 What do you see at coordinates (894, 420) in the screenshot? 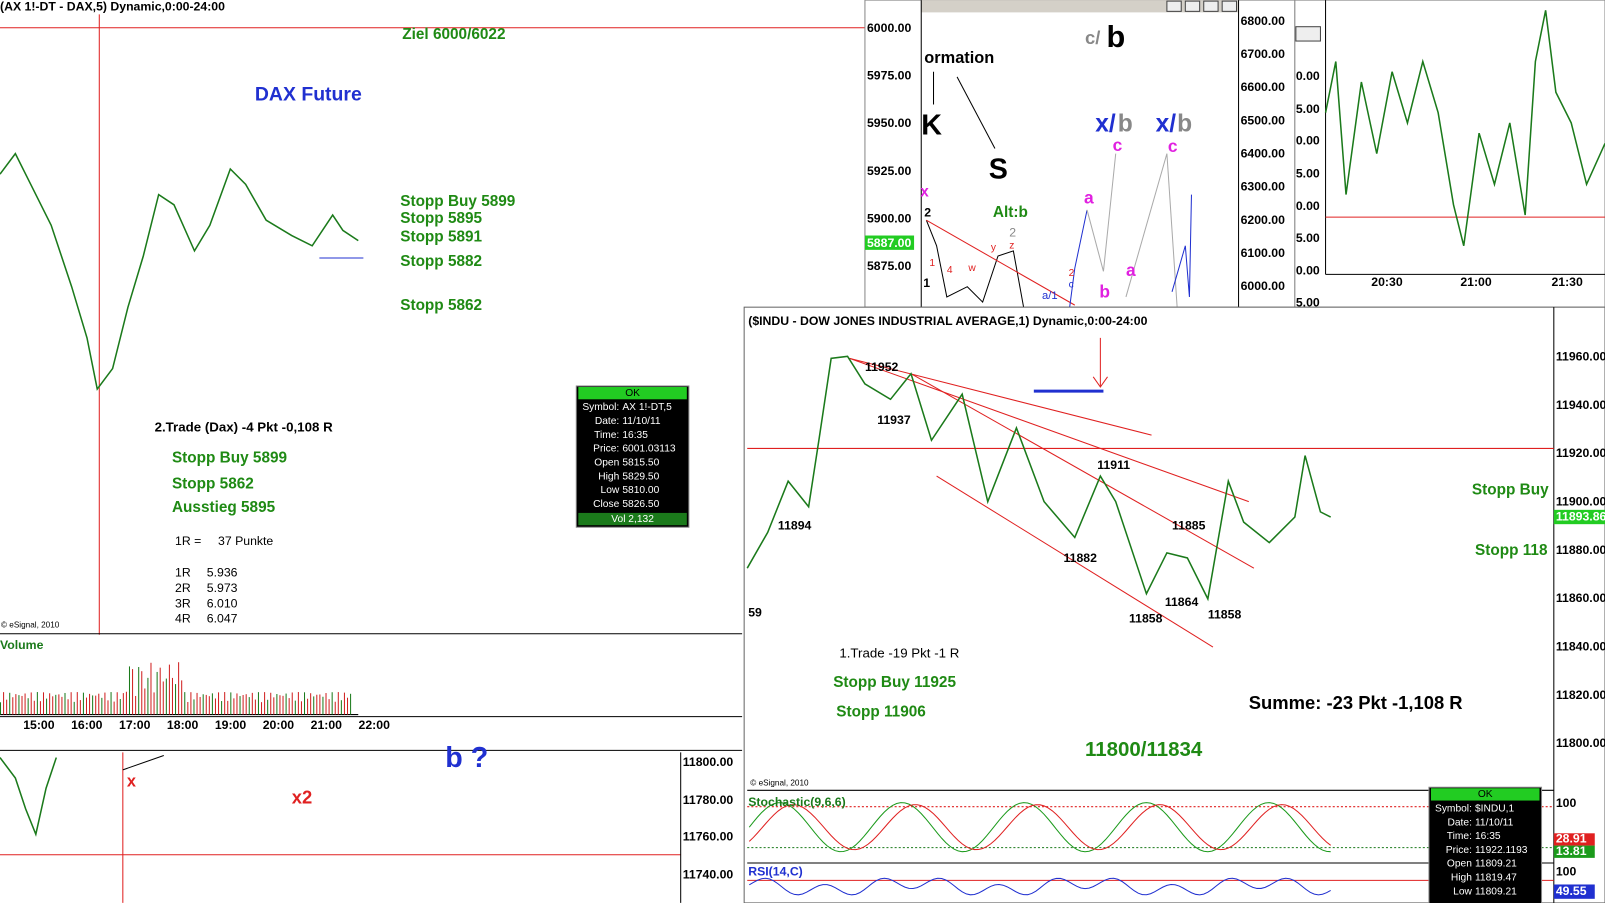
I see `point-label: 11937` at bounding box center [894, 420].